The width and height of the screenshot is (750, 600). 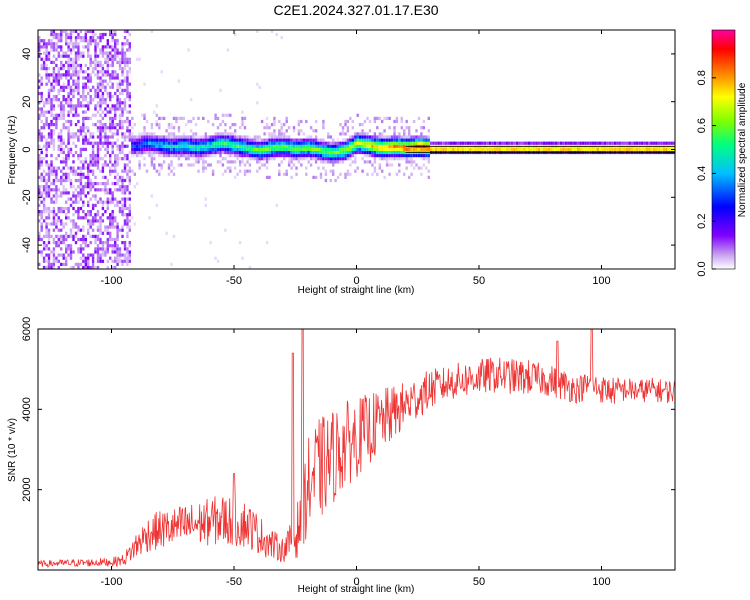 I want to click on y-tick-label: -20, so click(x=27, y=197).